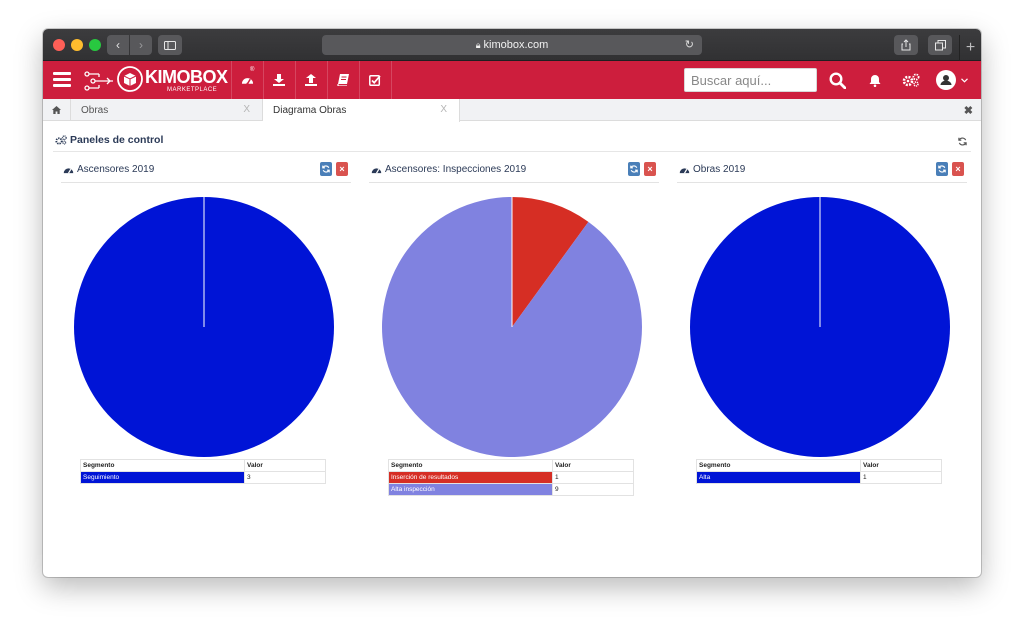 The height and width of the screenshot is (634, 1024). I want to click on table-row: Alta 1, so click(819, 477).